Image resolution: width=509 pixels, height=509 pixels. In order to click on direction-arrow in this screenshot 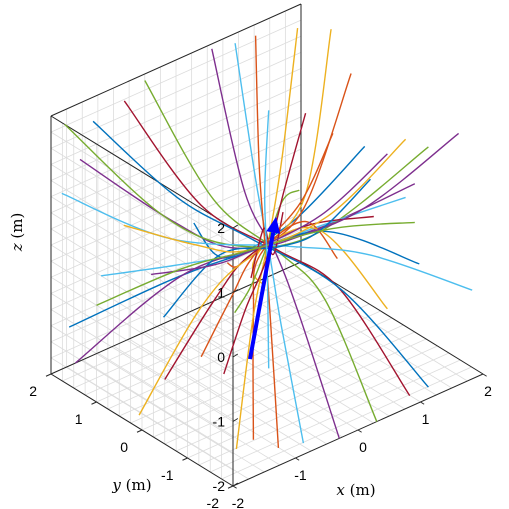, I will do `click(264, 288)`.